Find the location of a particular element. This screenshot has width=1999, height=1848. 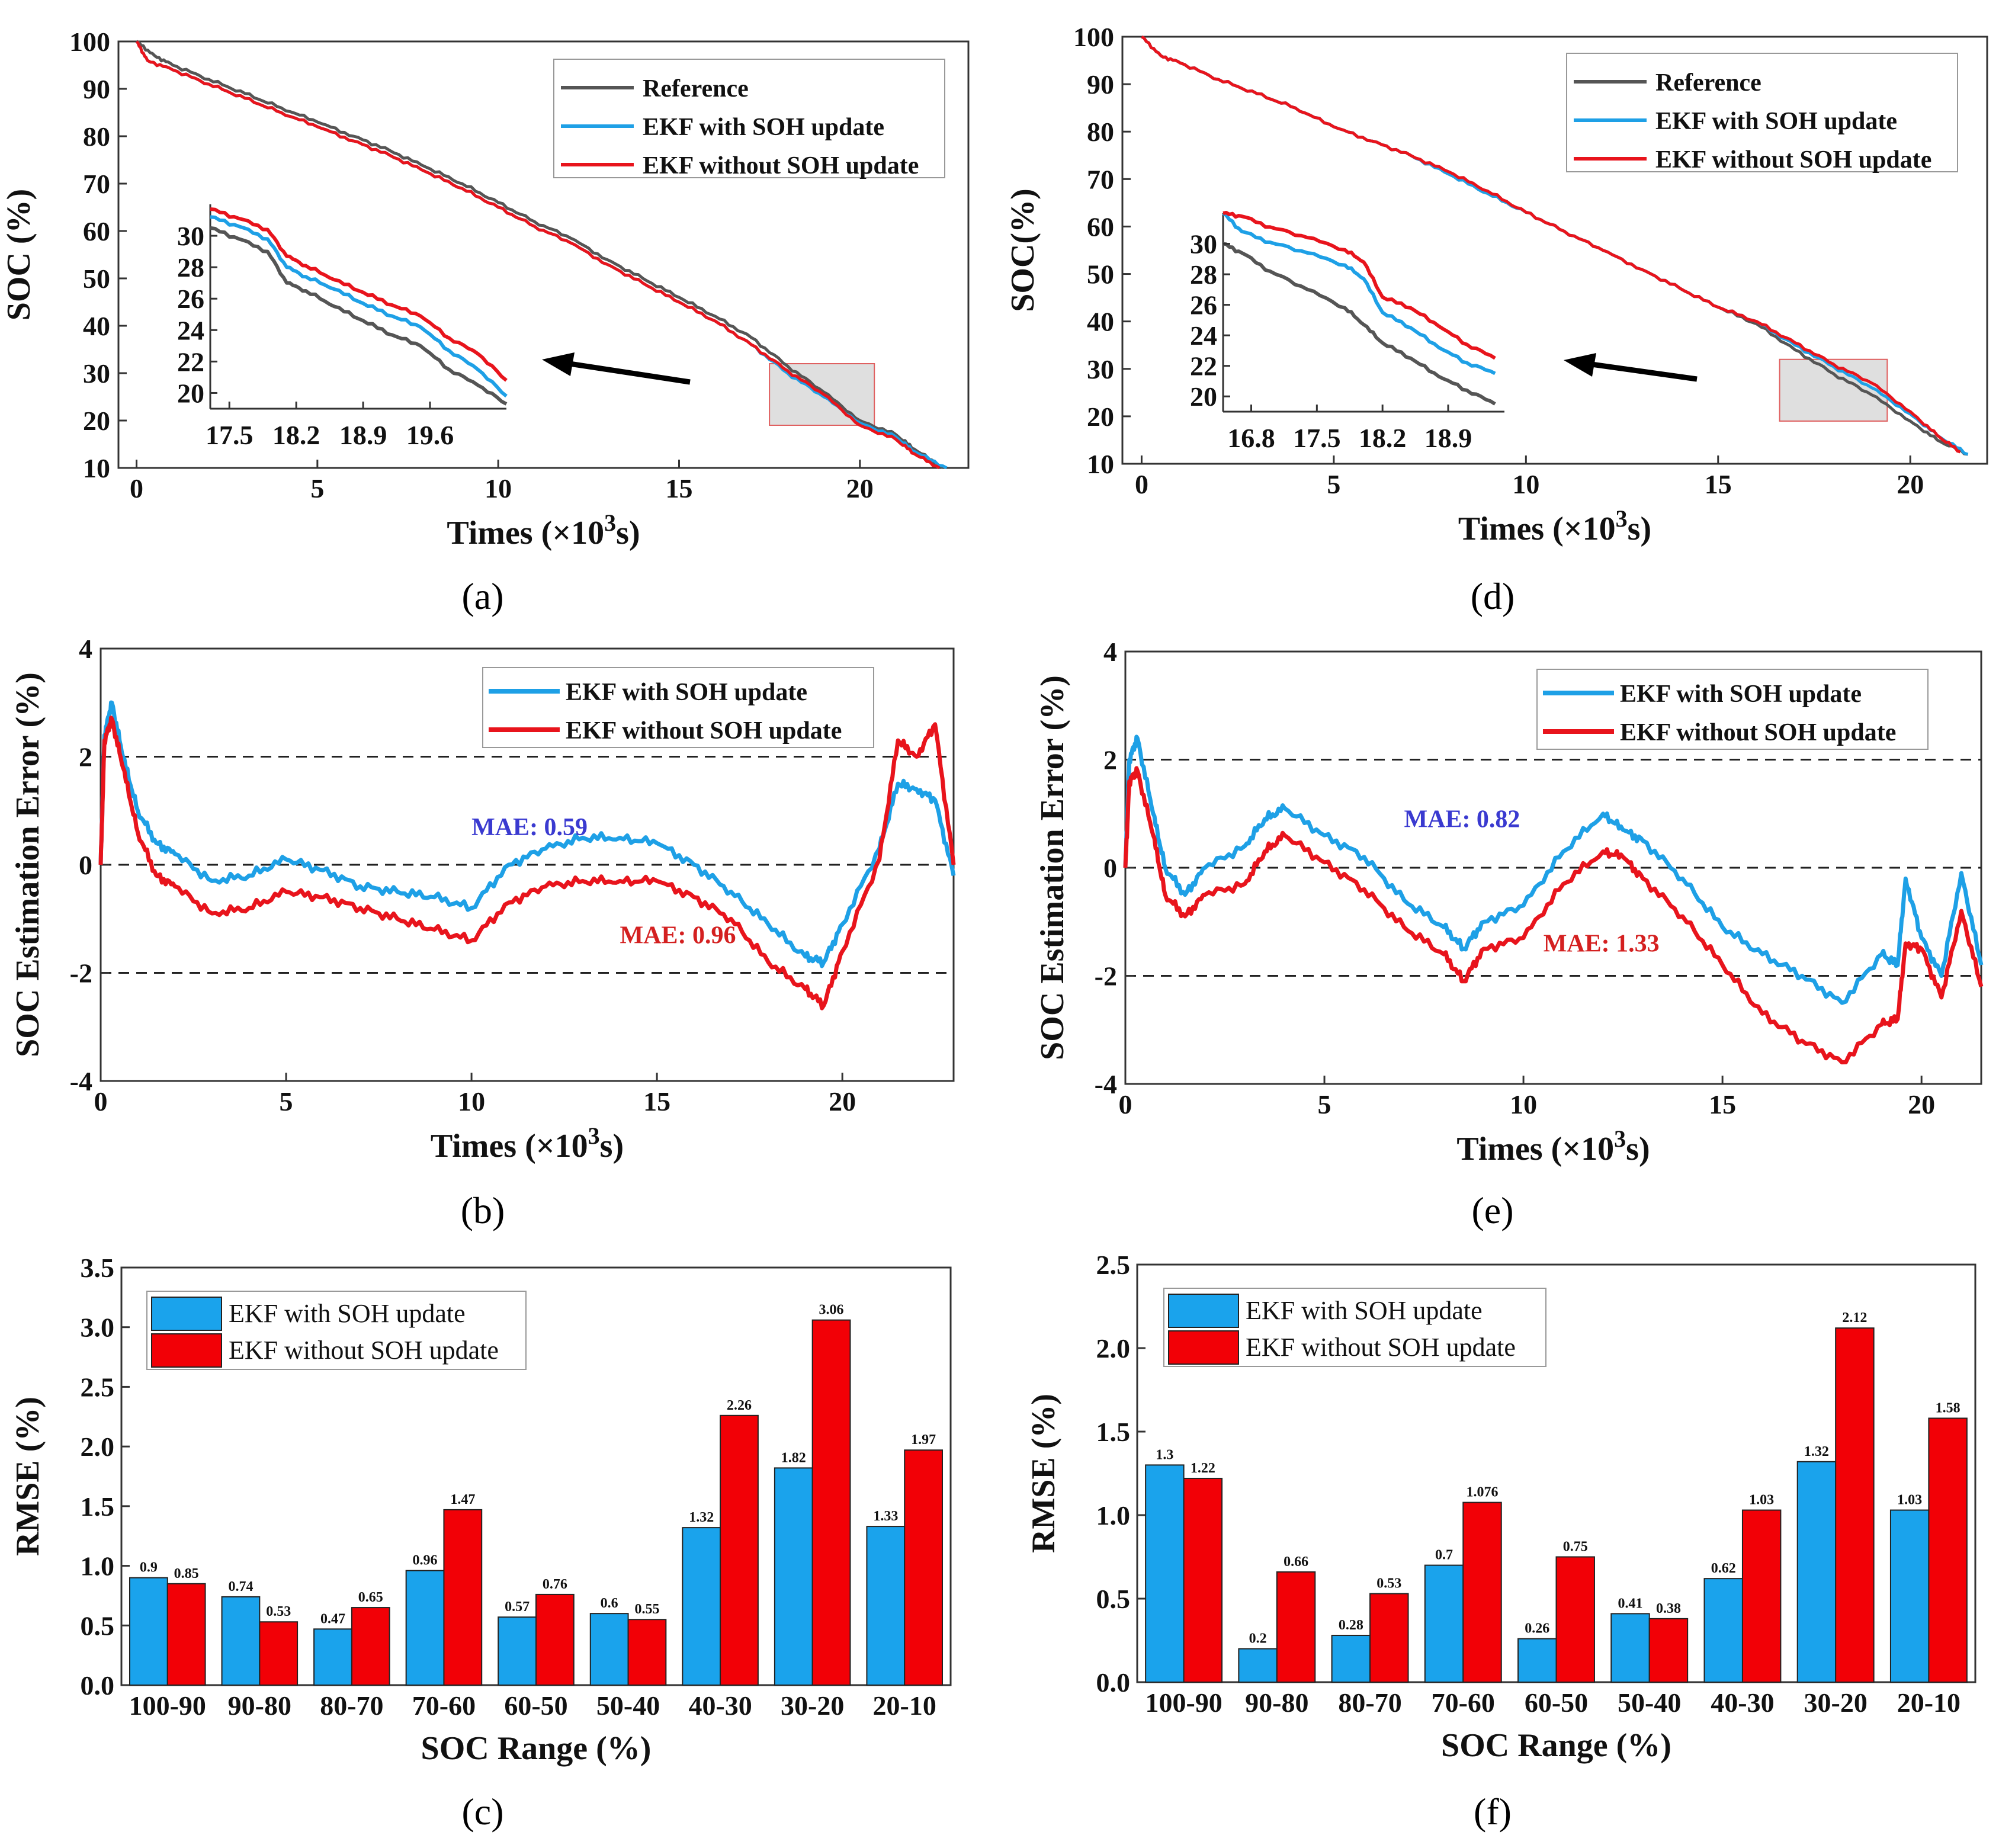

data-label-ekf-without-soh-update: 0.53 is located at coordinates (278, 1611).